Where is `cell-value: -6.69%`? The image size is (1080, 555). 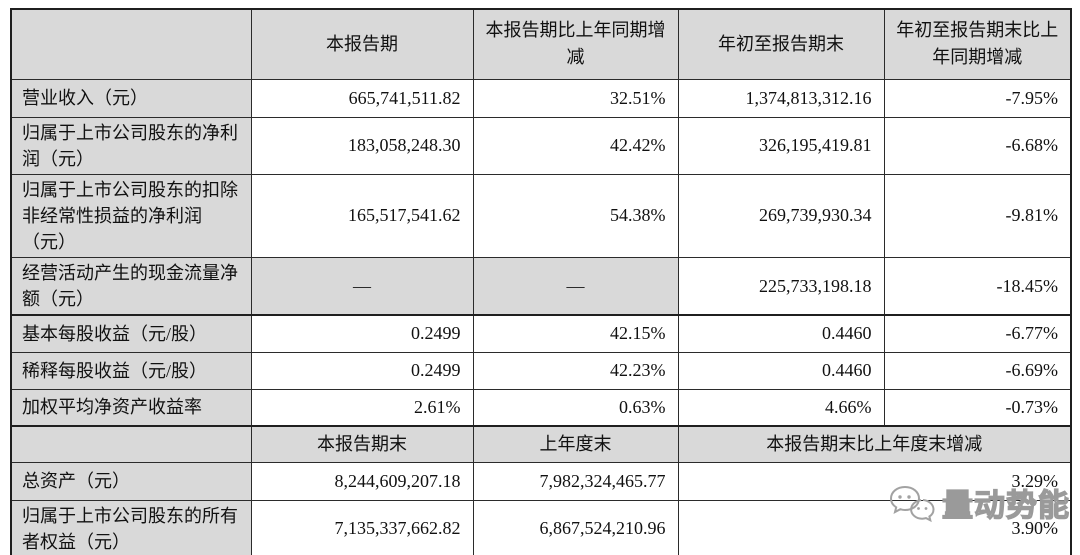
cell-value: -6.69% is located at coordinates (977, 370).